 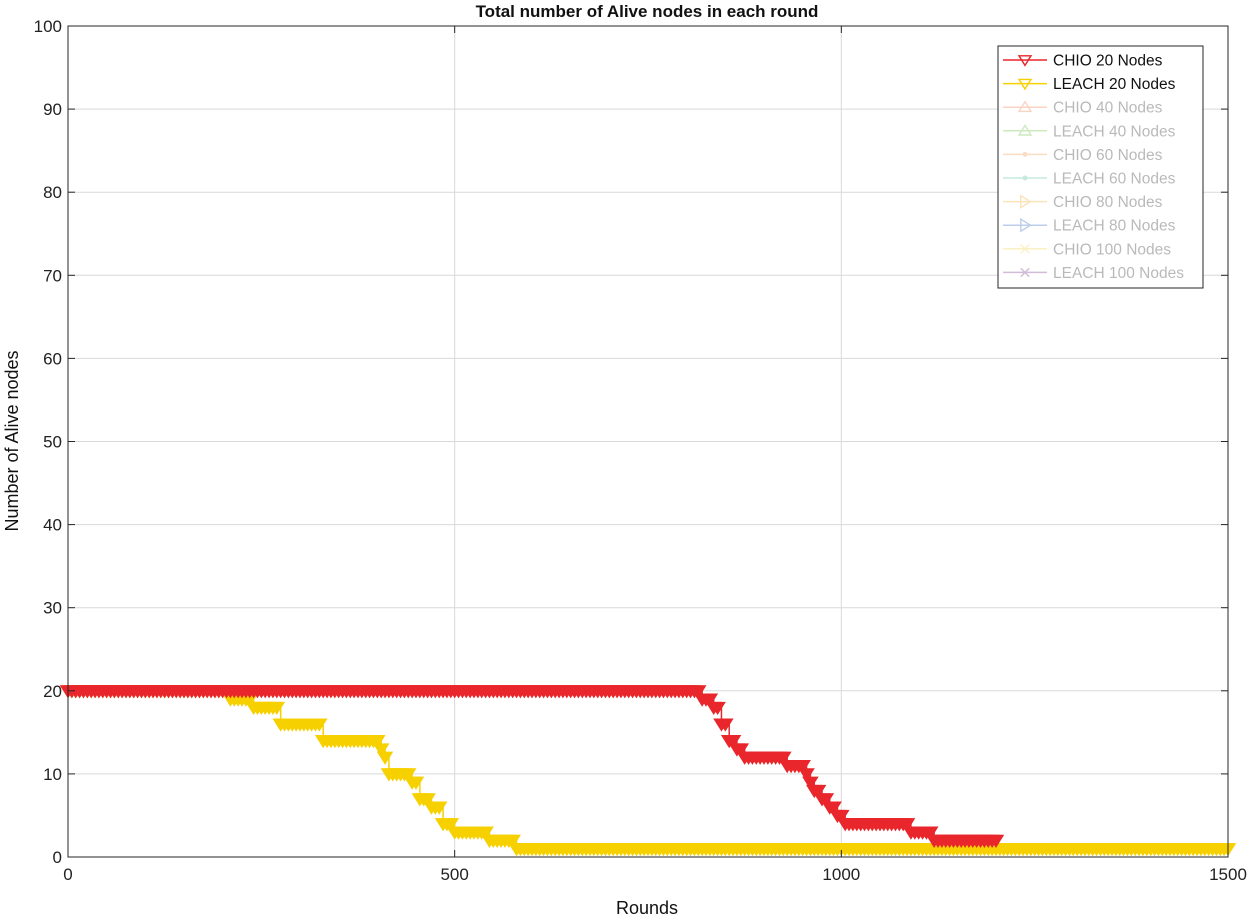 I want to click on legend-item: CHIO 40 Nodes, so click(x=1083, y=108).